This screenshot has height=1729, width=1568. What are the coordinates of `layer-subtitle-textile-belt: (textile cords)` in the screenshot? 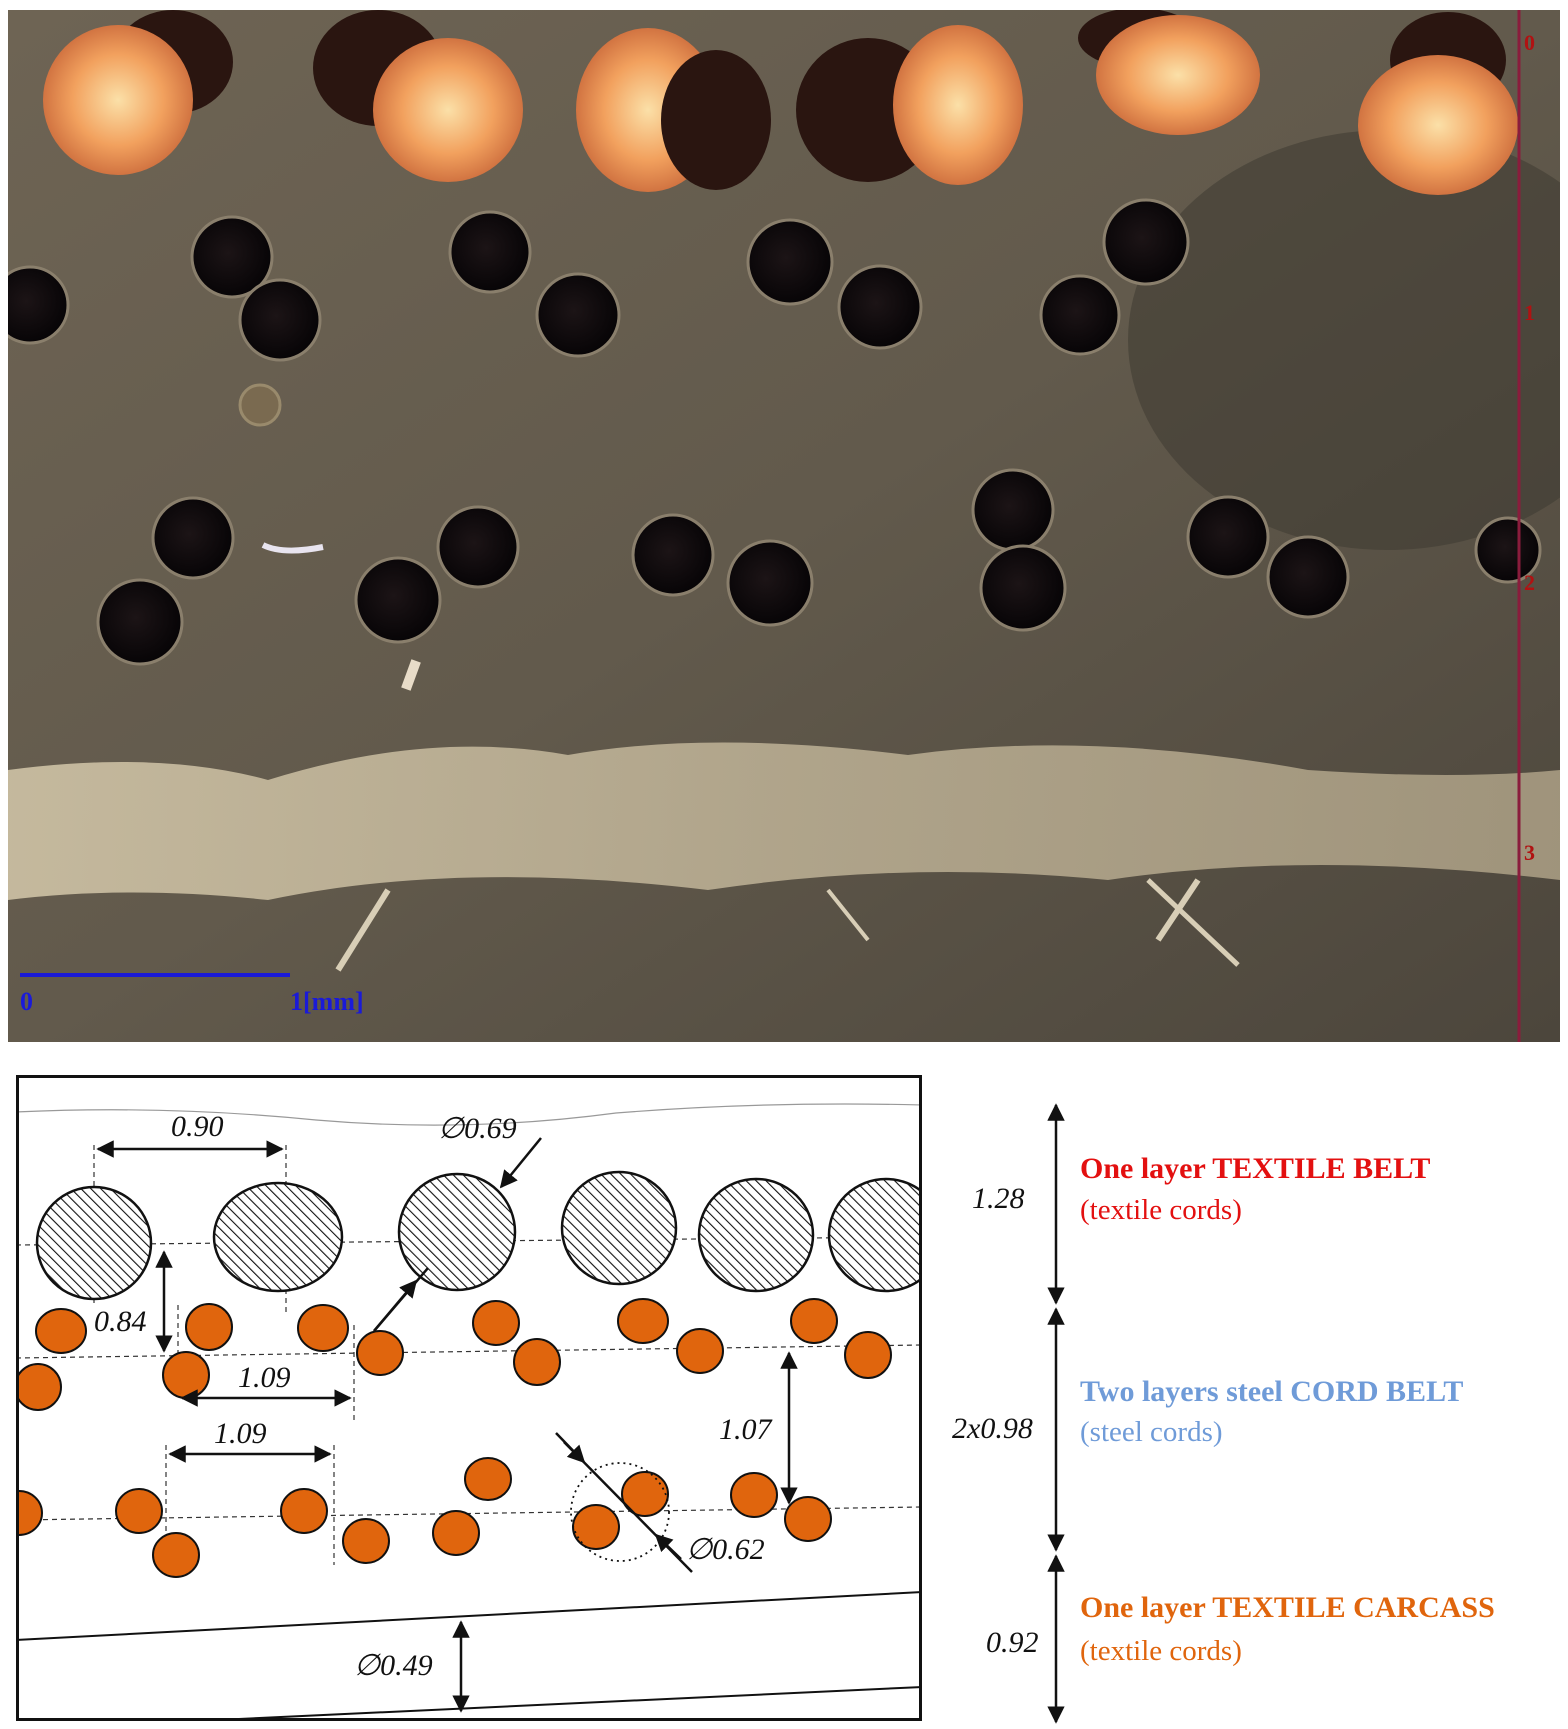 It's located at (1161, 1210).